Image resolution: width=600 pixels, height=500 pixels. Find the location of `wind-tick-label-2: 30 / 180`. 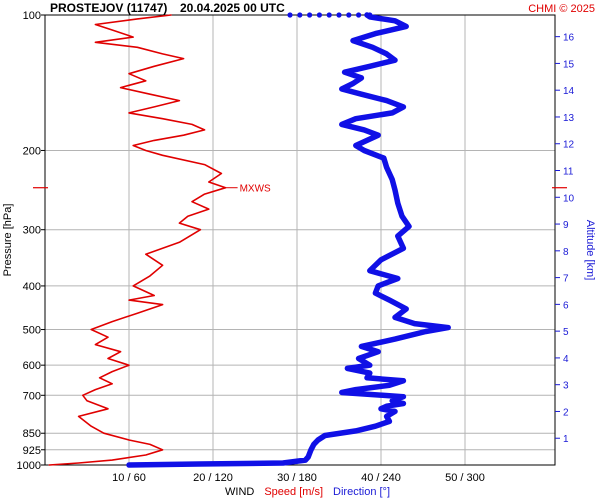

wind-tick-label-2: 30 / 180 is located at coordinates (297, 478).